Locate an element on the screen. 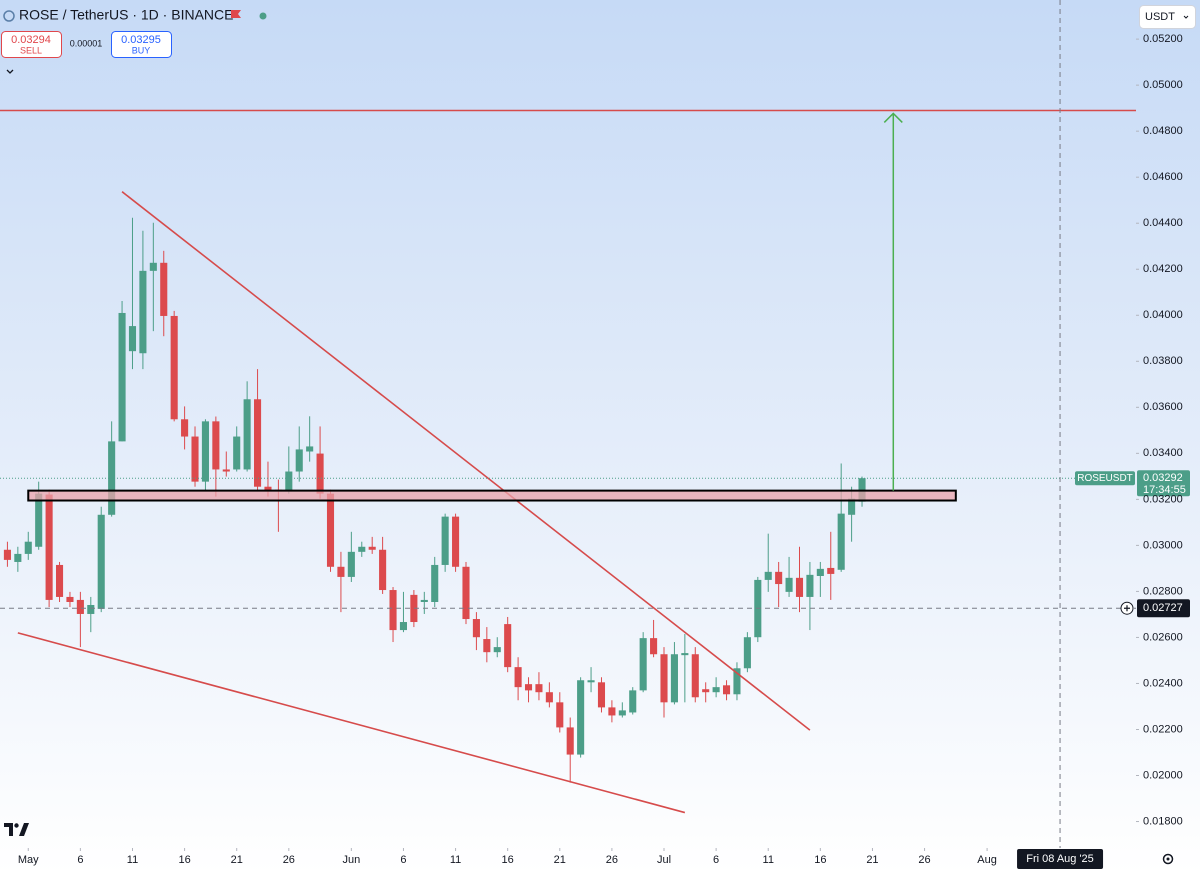  collapse-chevron is located at coordinates (10, 71).